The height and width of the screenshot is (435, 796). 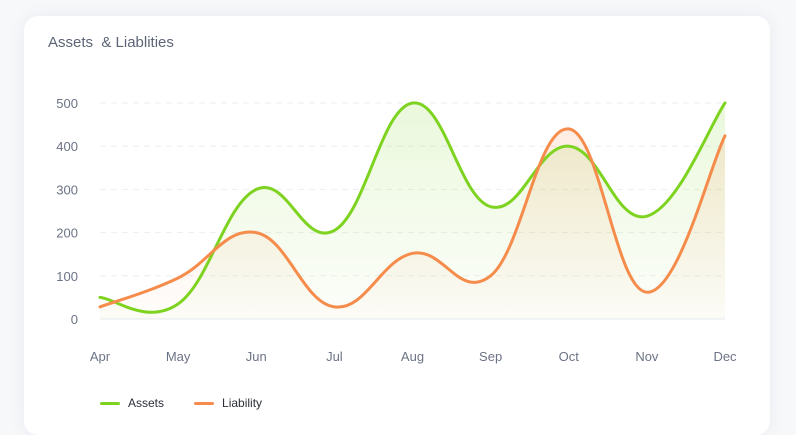 I want to click on x-tick-label: May, so click(x=178, y=356).